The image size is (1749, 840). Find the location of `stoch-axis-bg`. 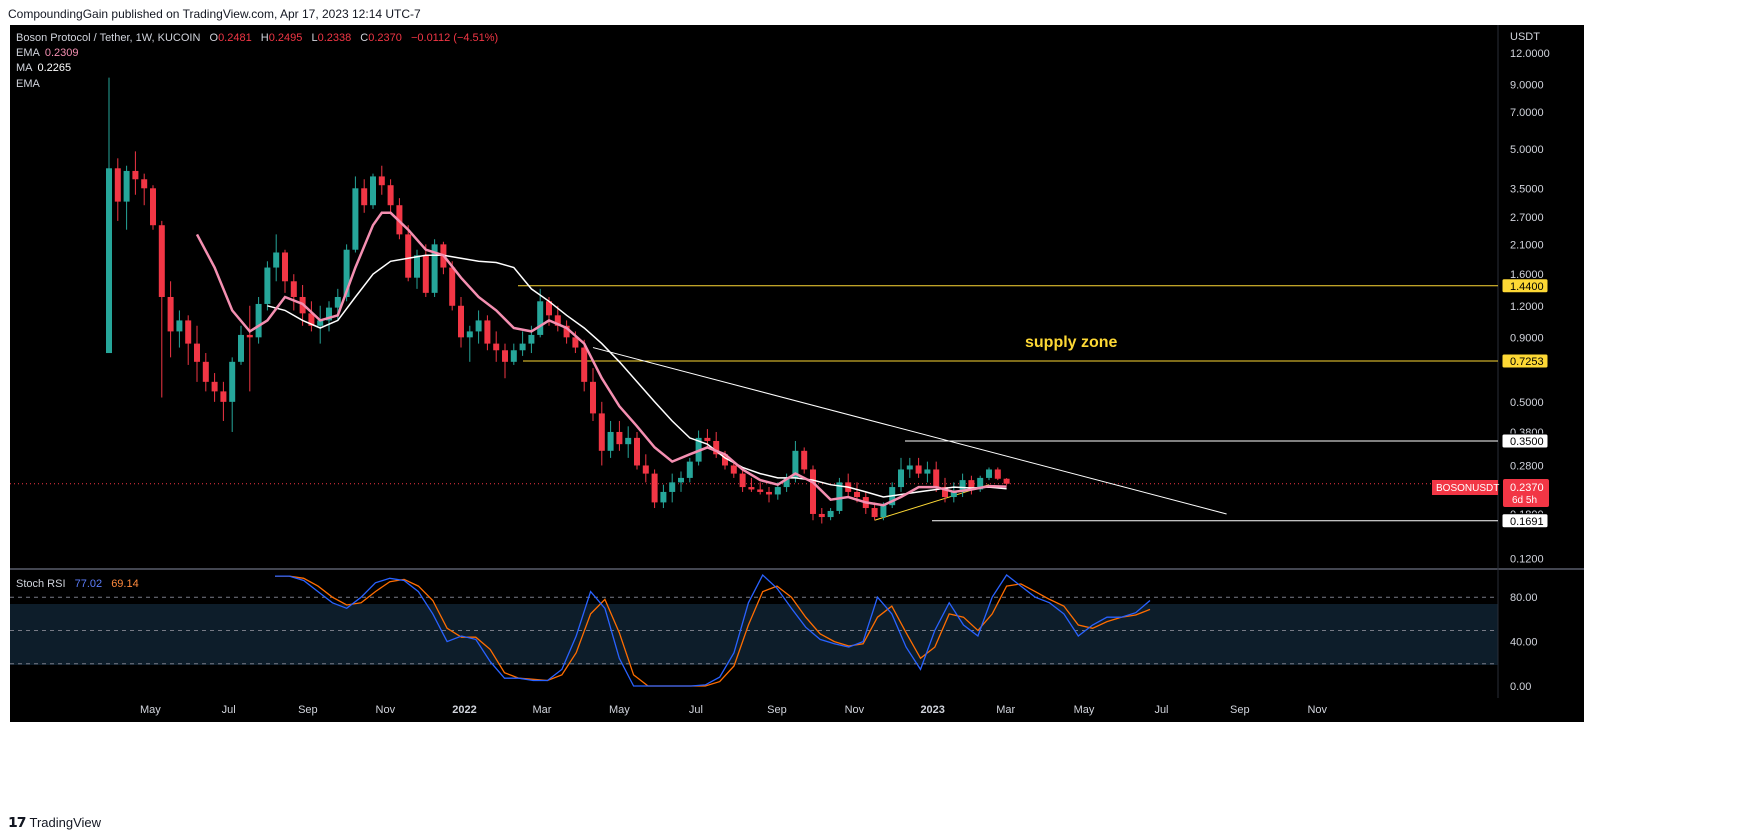

stoch-axis-bg is located at coordinates (1541, 634).